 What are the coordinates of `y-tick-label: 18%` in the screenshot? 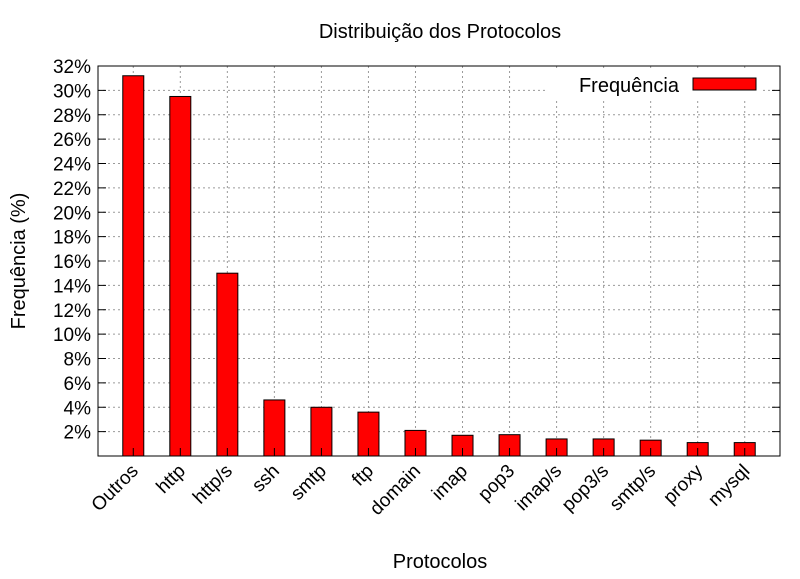 It's located at (72, 238).